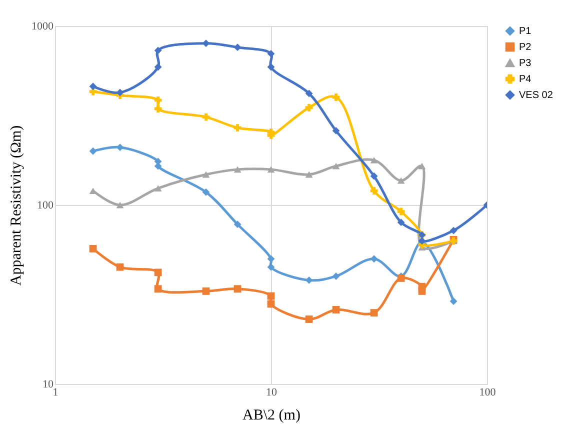  I want to click on x-tick-label: 10, so click(272, 392).